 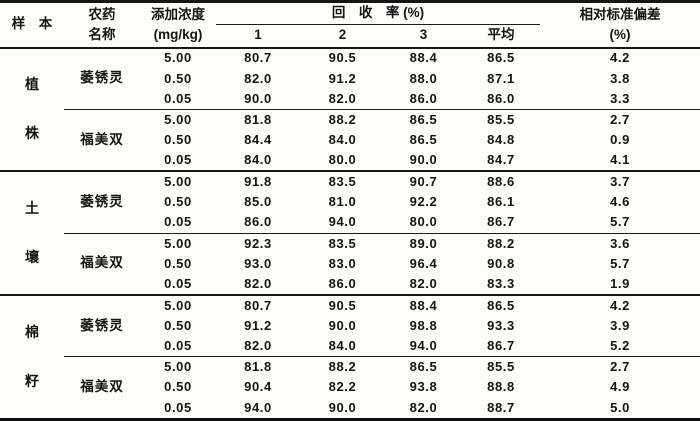 What do you see at coordinates (350, 202) in the screenshot?
I see `table-row: 0.50 85.0 81.0 92.2 86.1 4.6` at bounding box center [350, 202].